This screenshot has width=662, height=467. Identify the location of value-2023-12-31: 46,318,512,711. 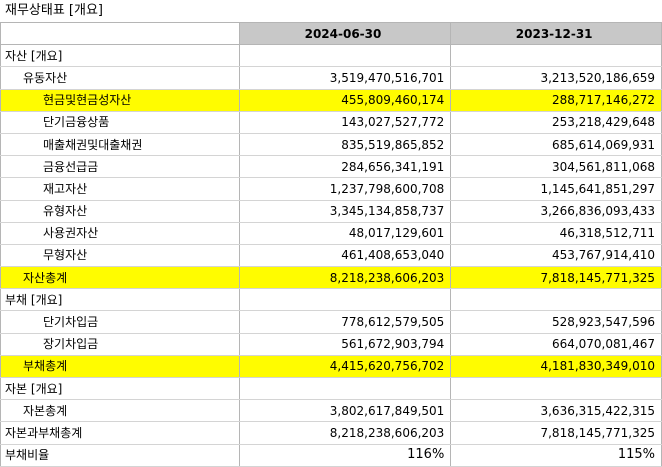
(556, 233).